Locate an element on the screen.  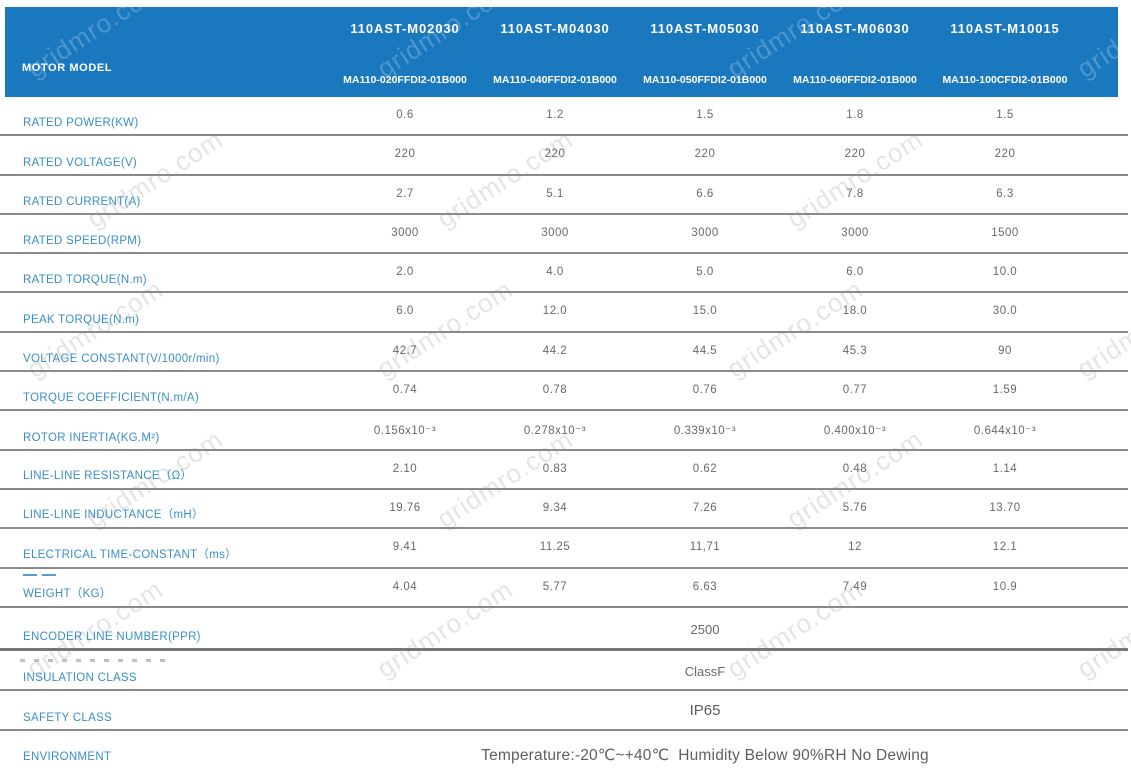
spec-label: SAFETY CLASS is located at coordinates (68, 717).